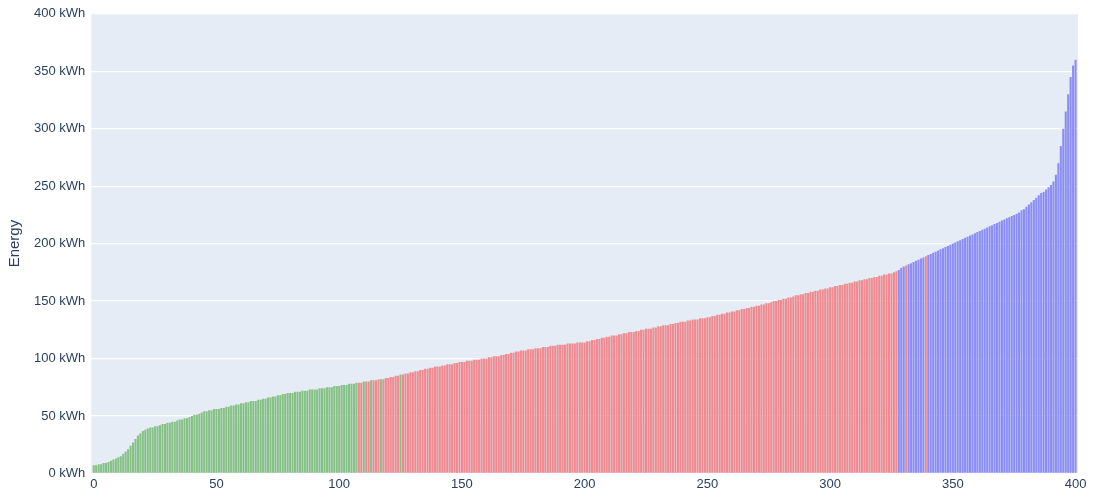 Image resolution: width=1100 pixels, height=495 pixels. Describe the element at coordinates (59, 185) in the screenshot. I see `y-tick-label: 250 kWh` at that location.